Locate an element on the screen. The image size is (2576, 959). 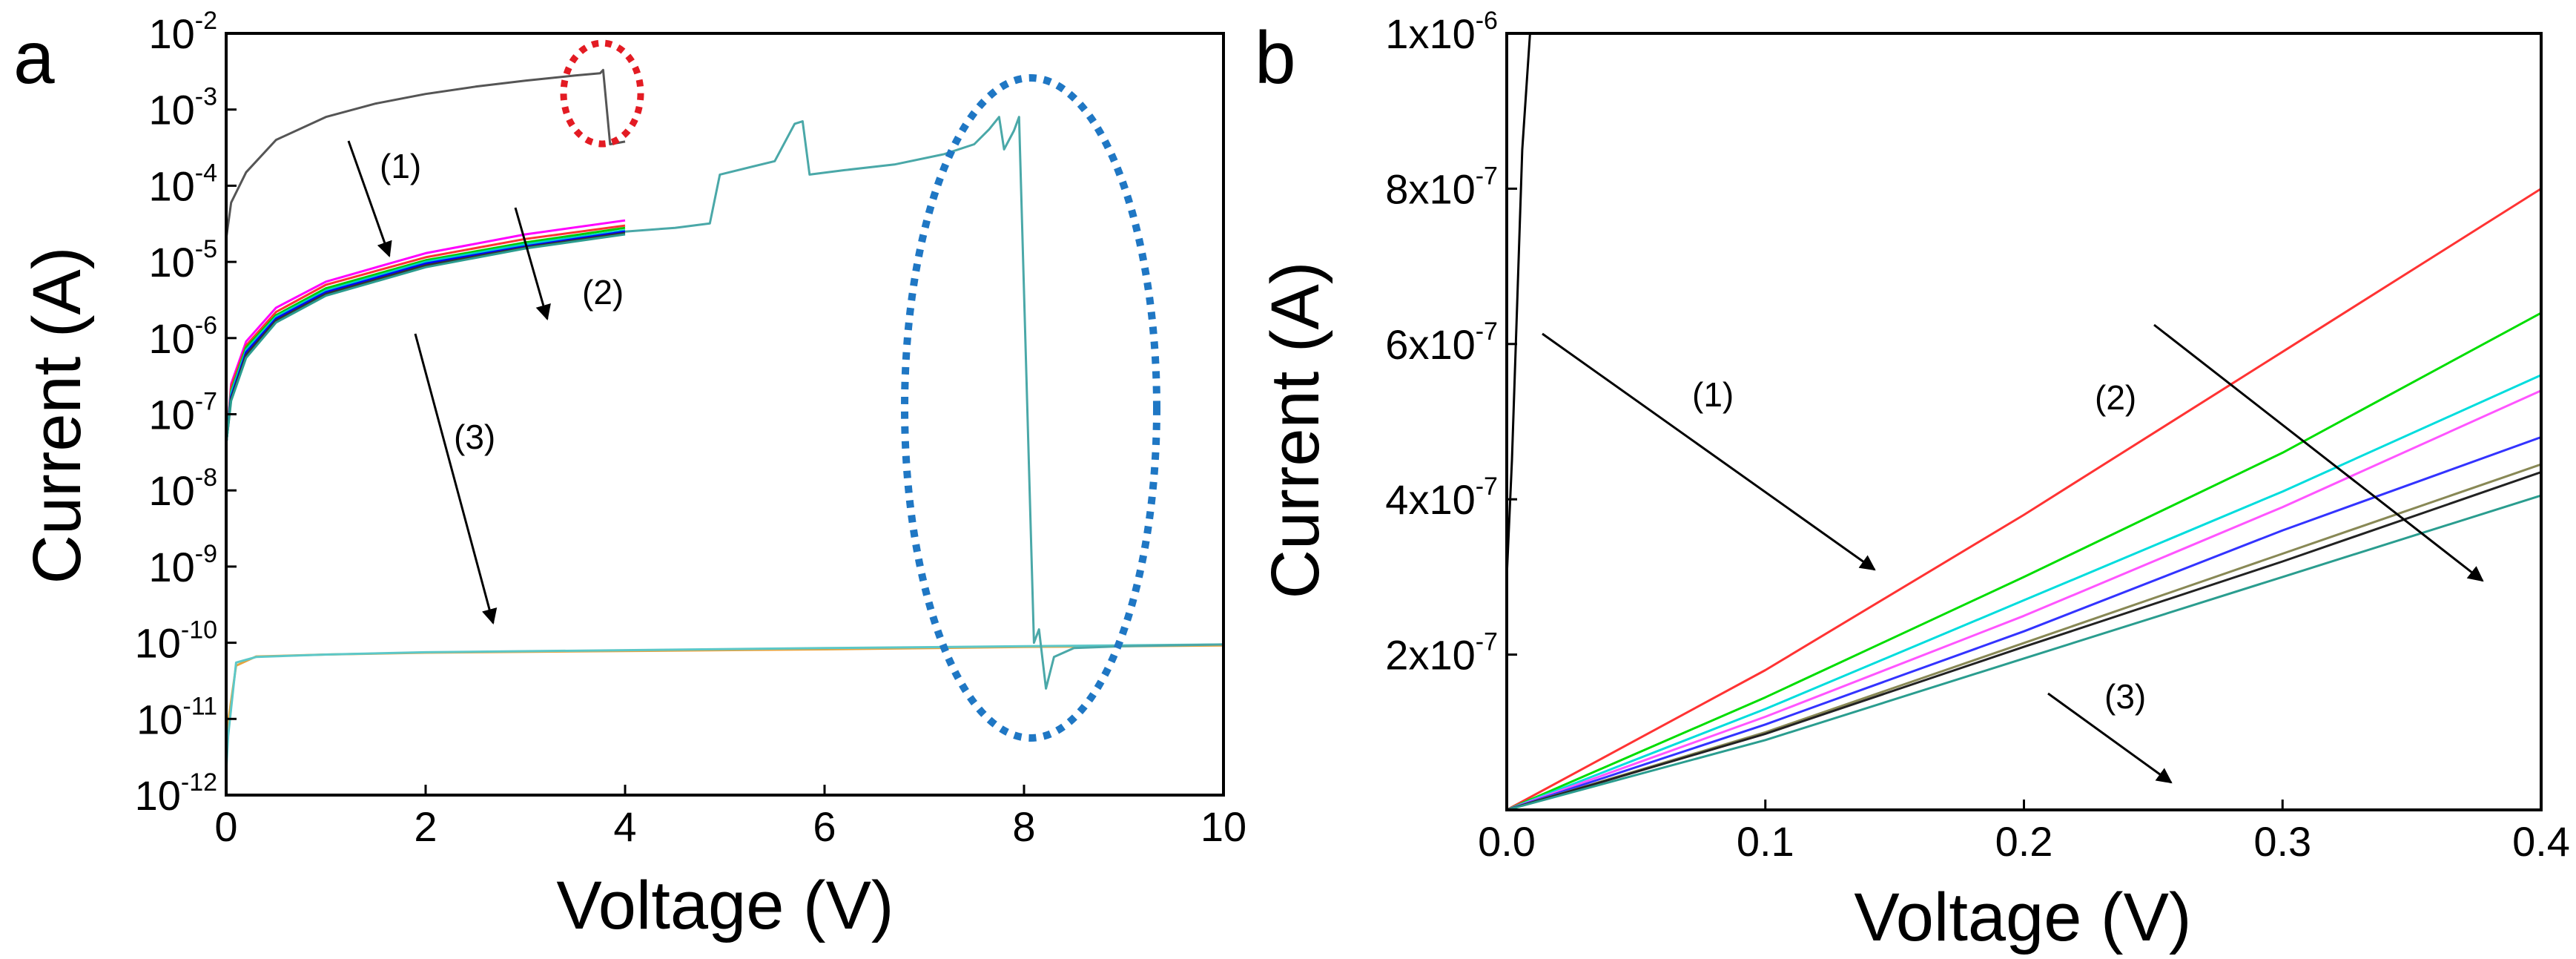
panel-a-y-axis-title: Current (A) is located at coordinates (57, 415).